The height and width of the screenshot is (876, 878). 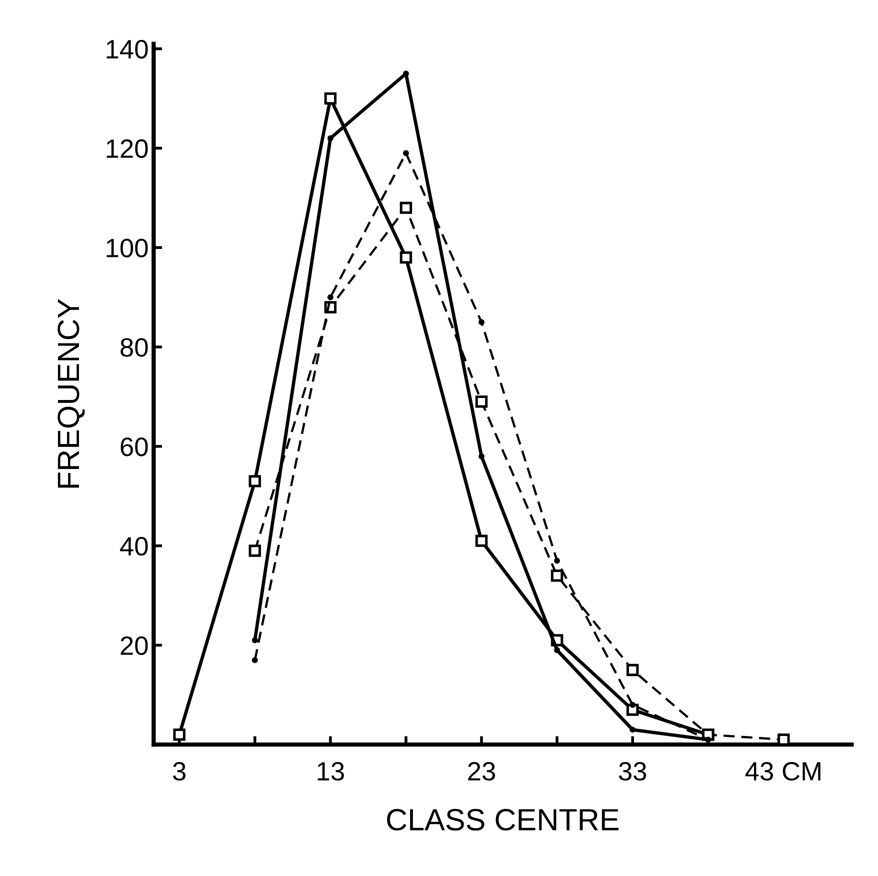 I want to click on y-tick-label: 80, so click(x=134, y=347).